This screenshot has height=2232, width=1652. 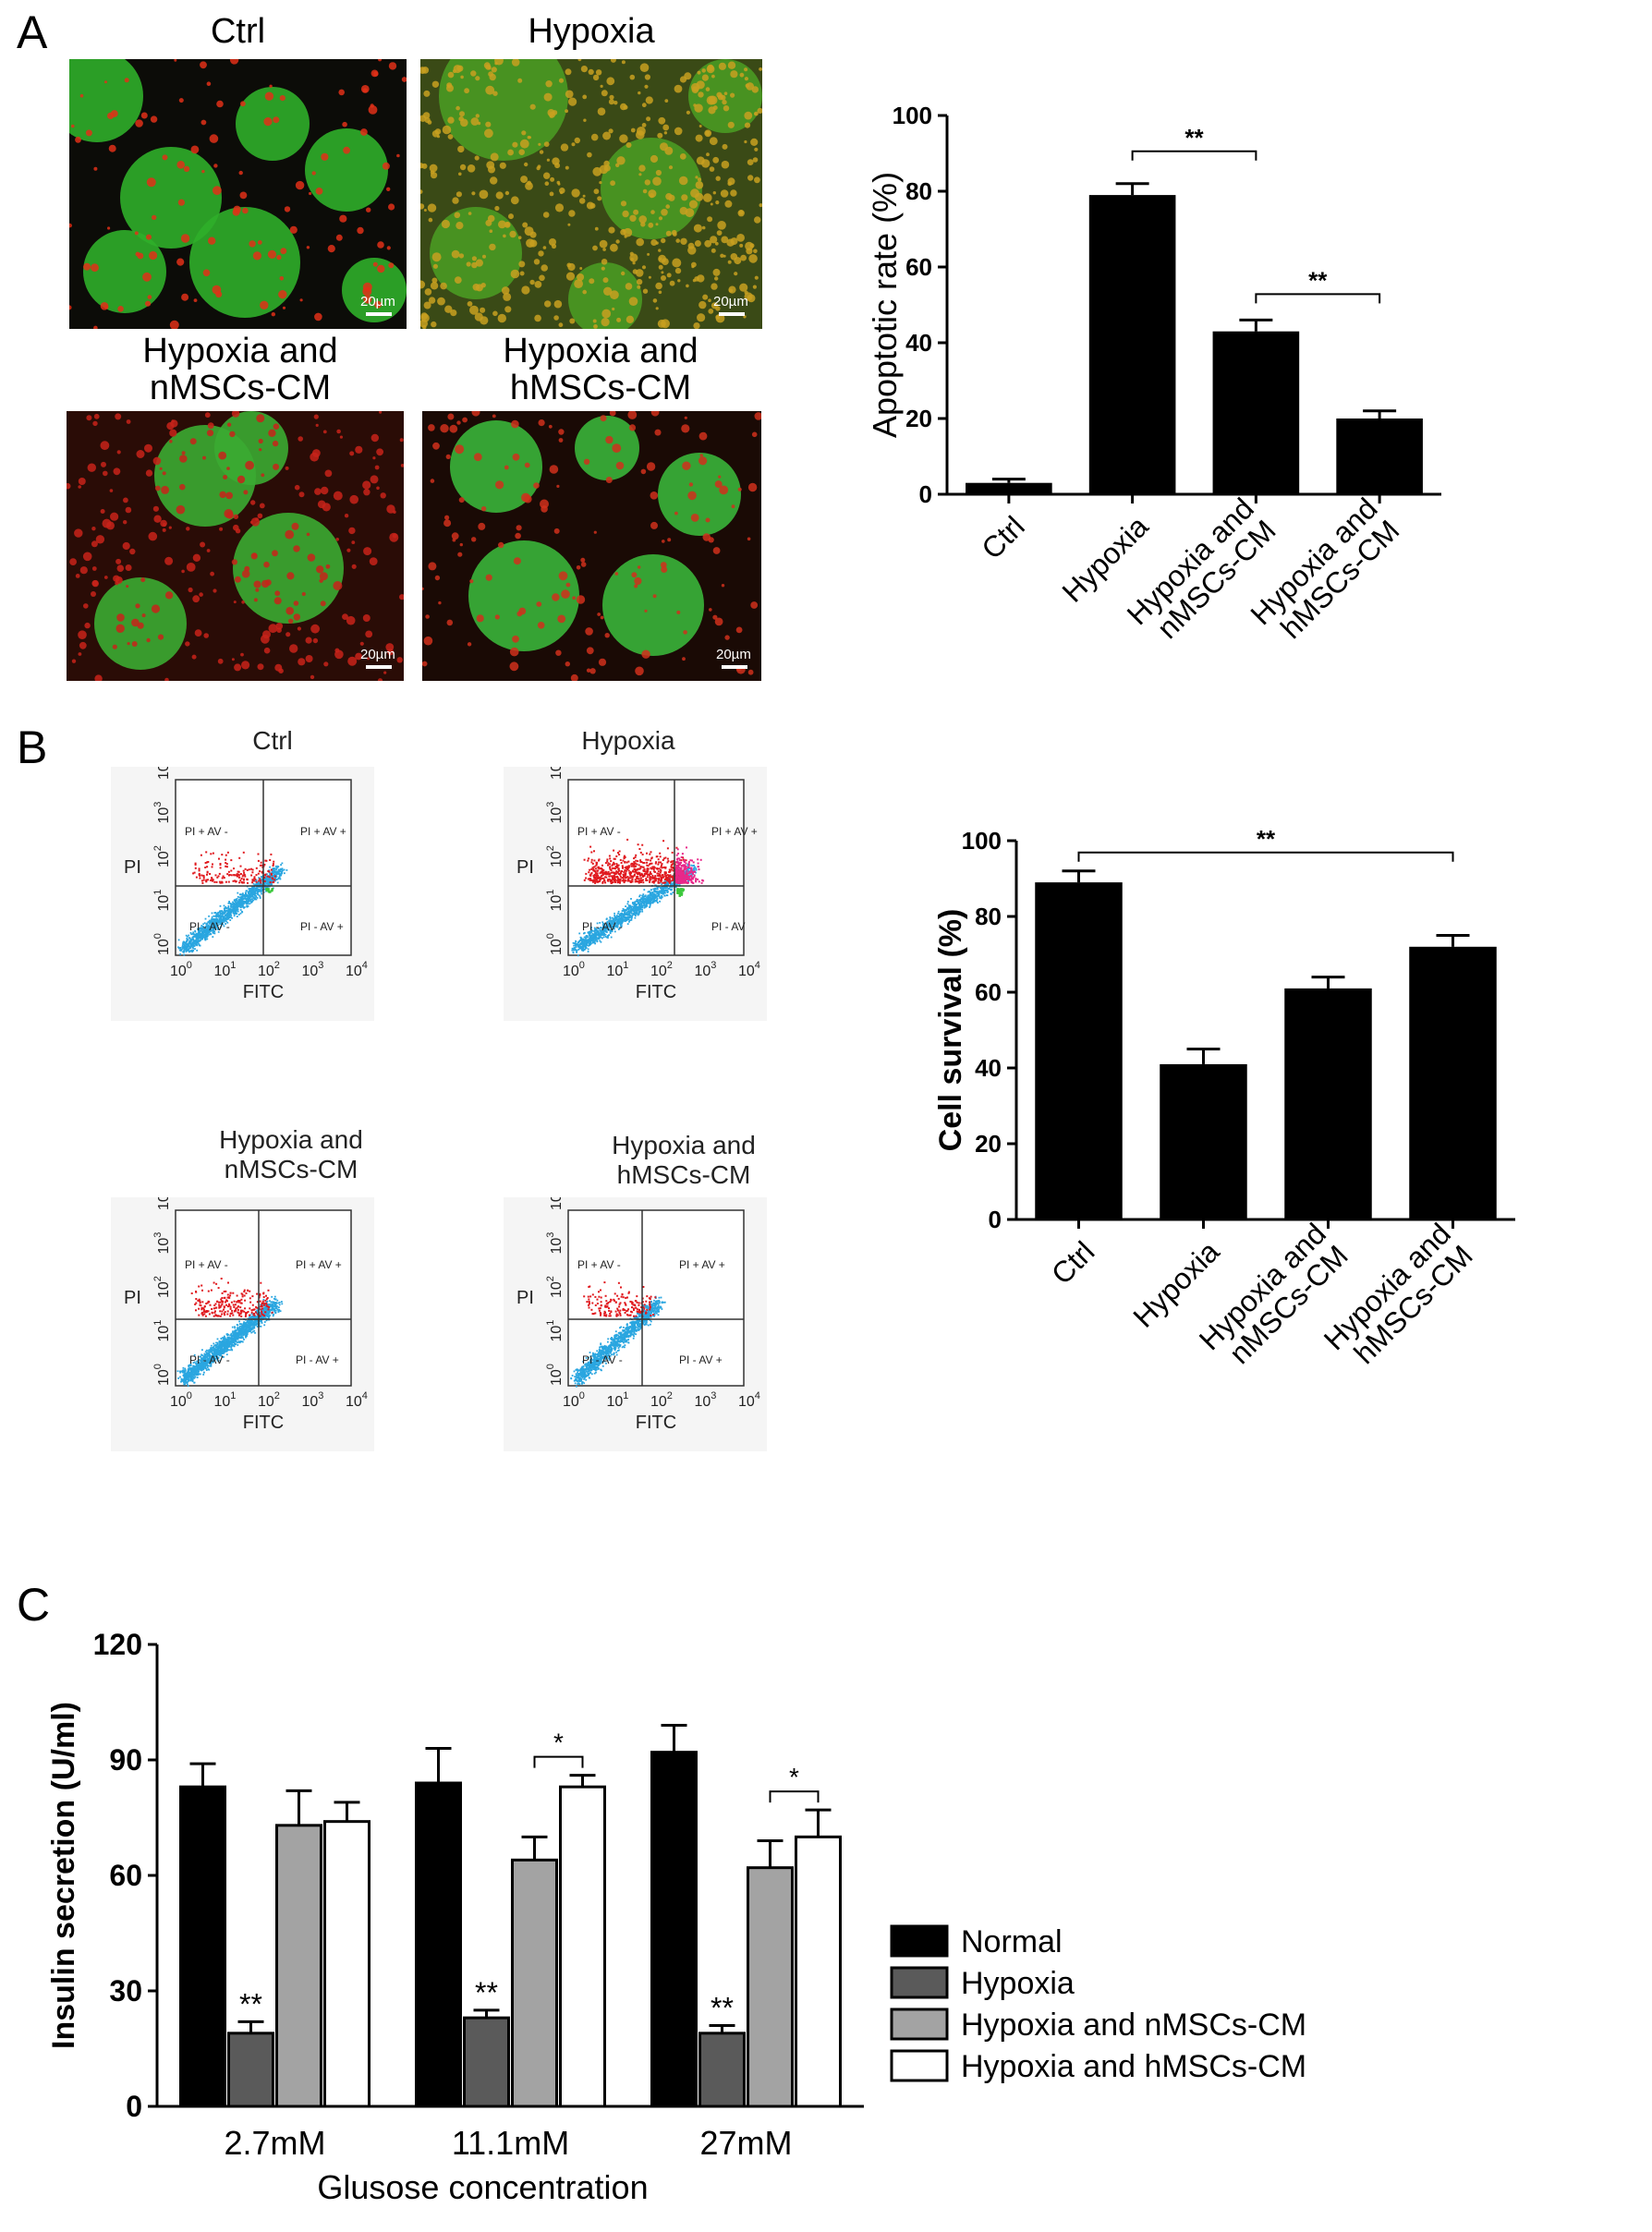 What do you see at coordinates (238, 31) in the screenshot?
I see `micrograph-title-ctrl: Ctrl` at bounding box center [238, 31].